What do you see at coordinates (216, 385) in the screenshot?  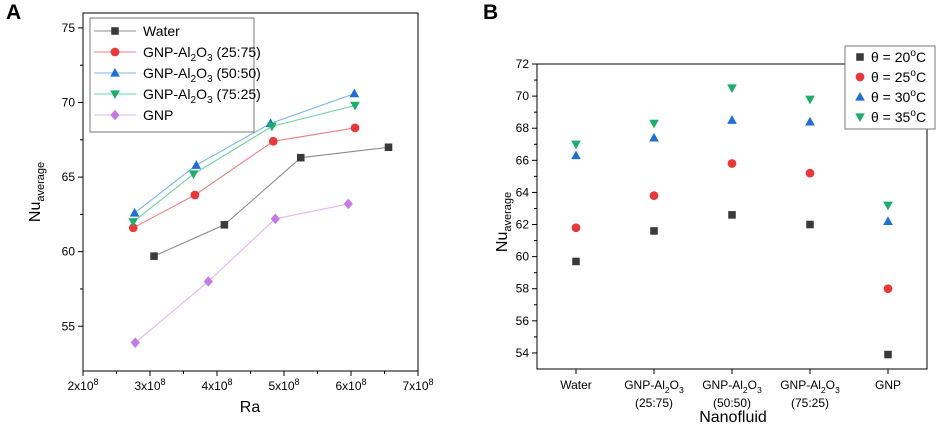 I see `panel-a-x-tick-label: 4x10⁸` at bounding box center [216, 385].